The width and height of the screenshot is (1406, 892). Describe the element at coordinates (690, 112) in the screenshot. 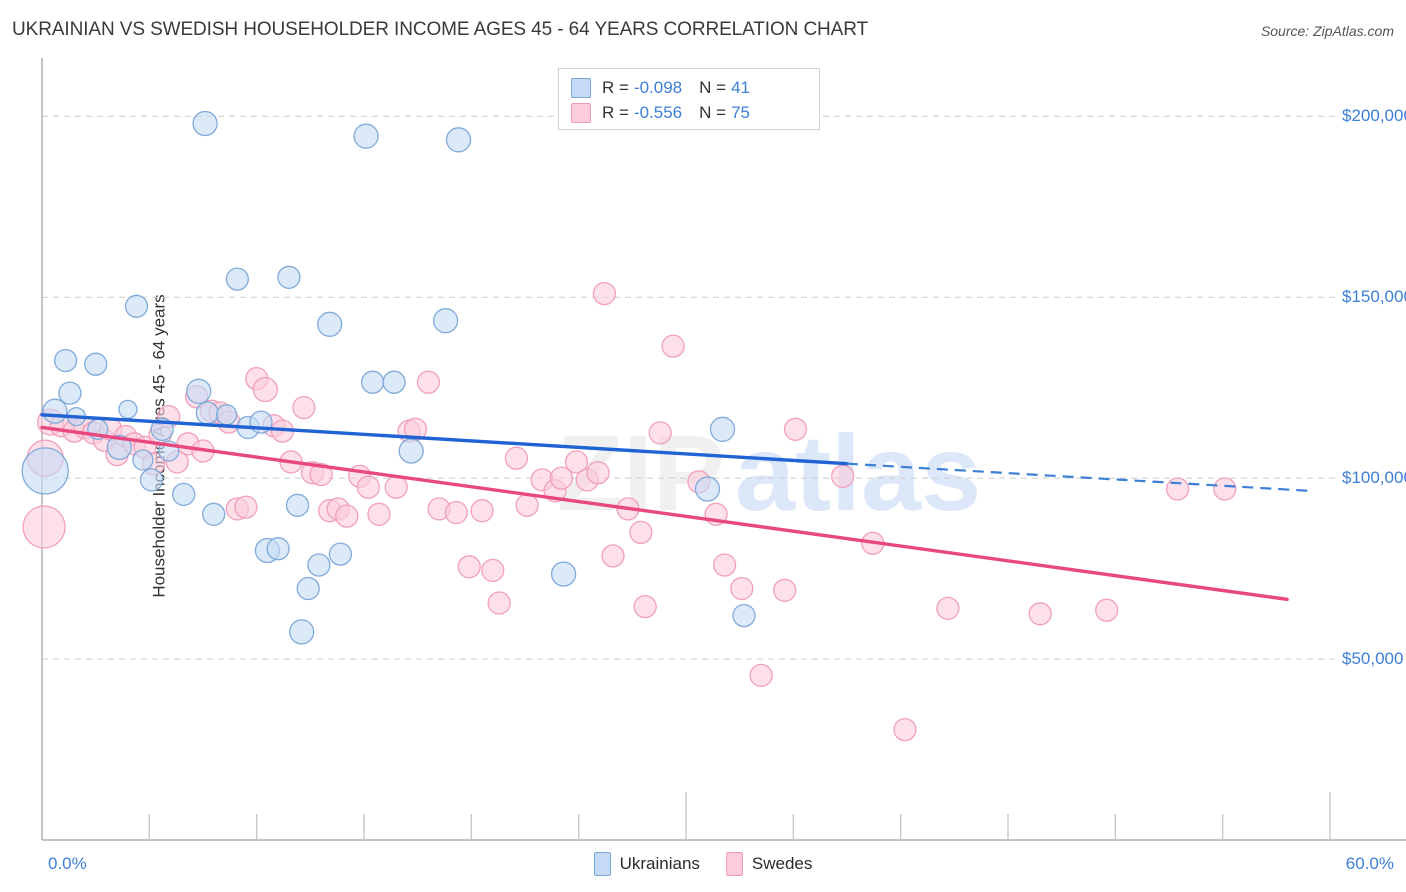

I see `legend-row-swedes: R = -0.556 N = 75` at that location.